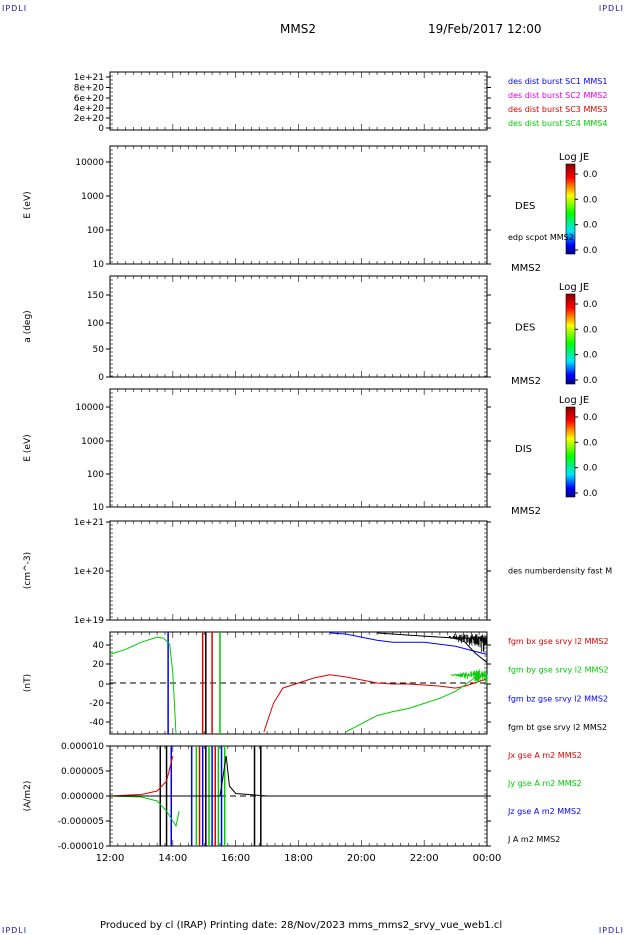 Image resolution: width=630 pixels, height=935 pixels. Describe the element at coordinates (82, 747) in the screenshot. I see `ytick-label: 0.000010` at that location.